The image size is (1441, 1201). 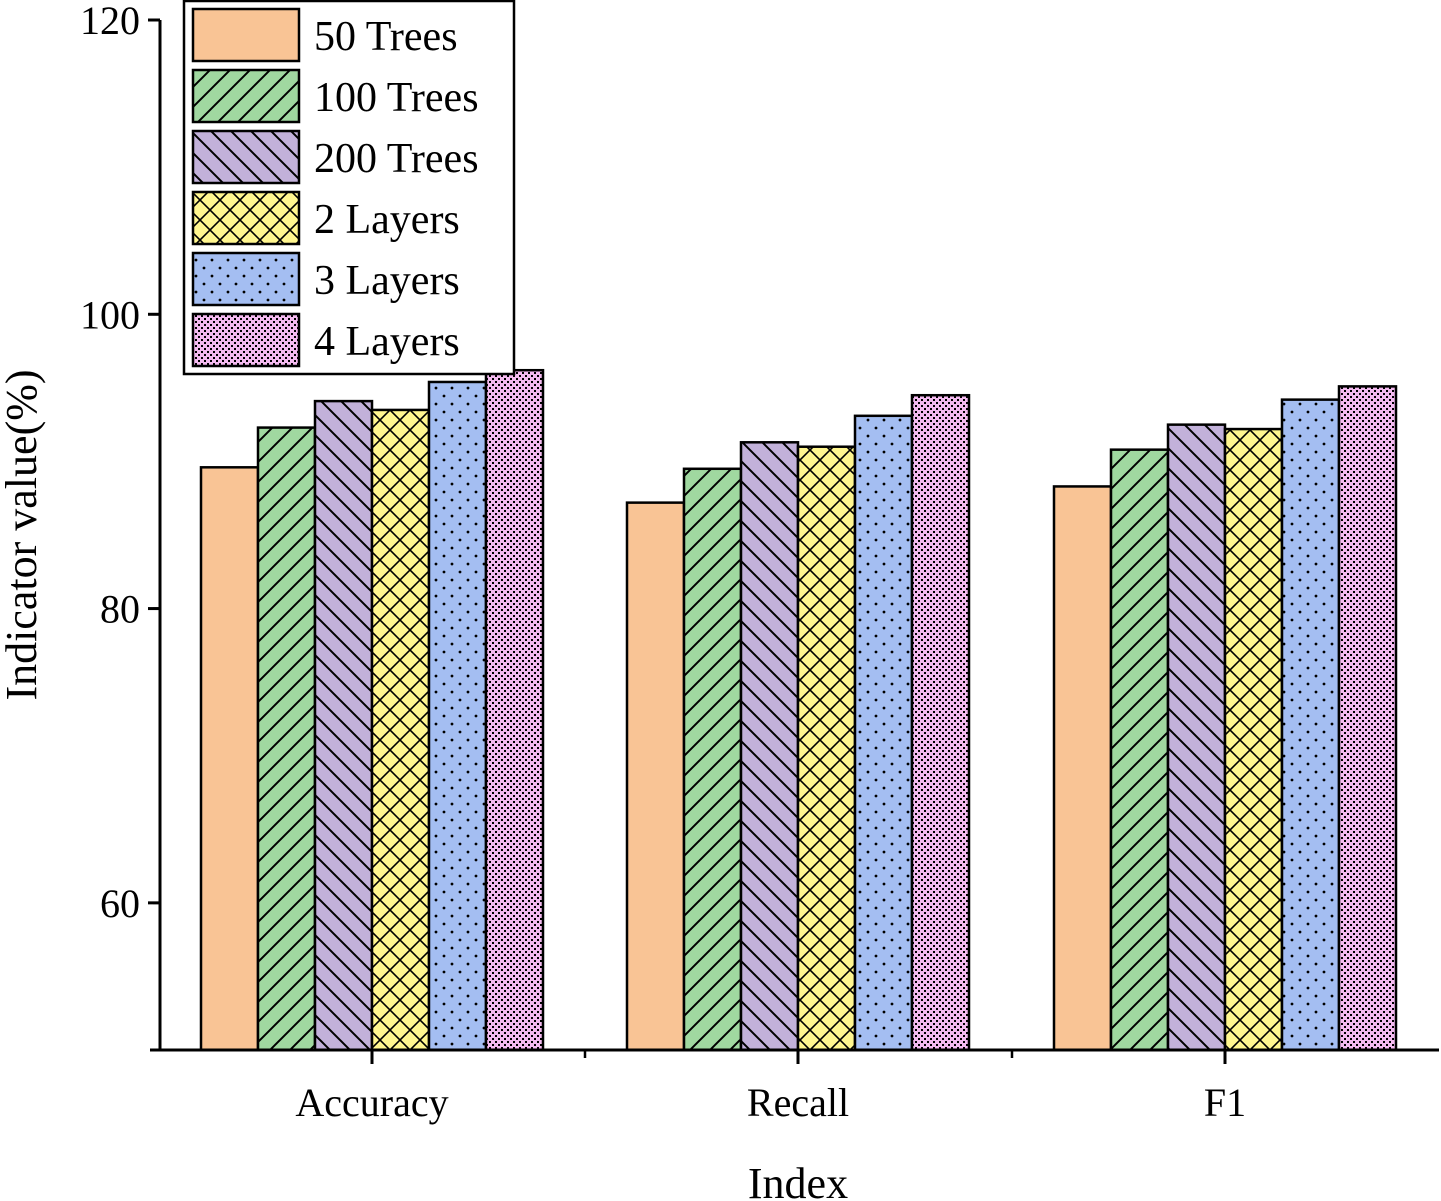 I want to click on y-tick-label: 100, so click(x=110, y=314).